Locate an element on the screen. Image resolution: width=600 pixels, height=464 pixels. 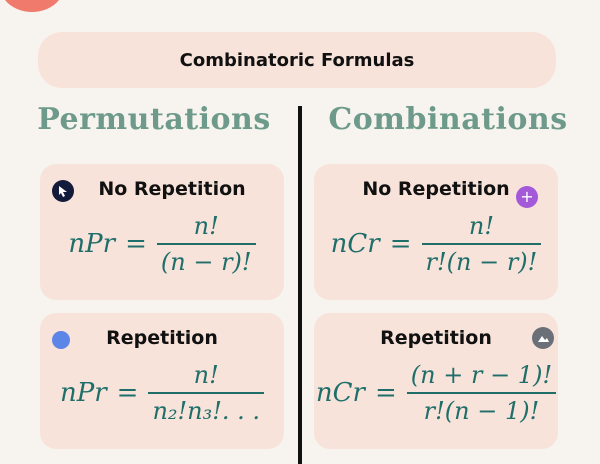
plus-icon: + is located at coordinates (527, 197).